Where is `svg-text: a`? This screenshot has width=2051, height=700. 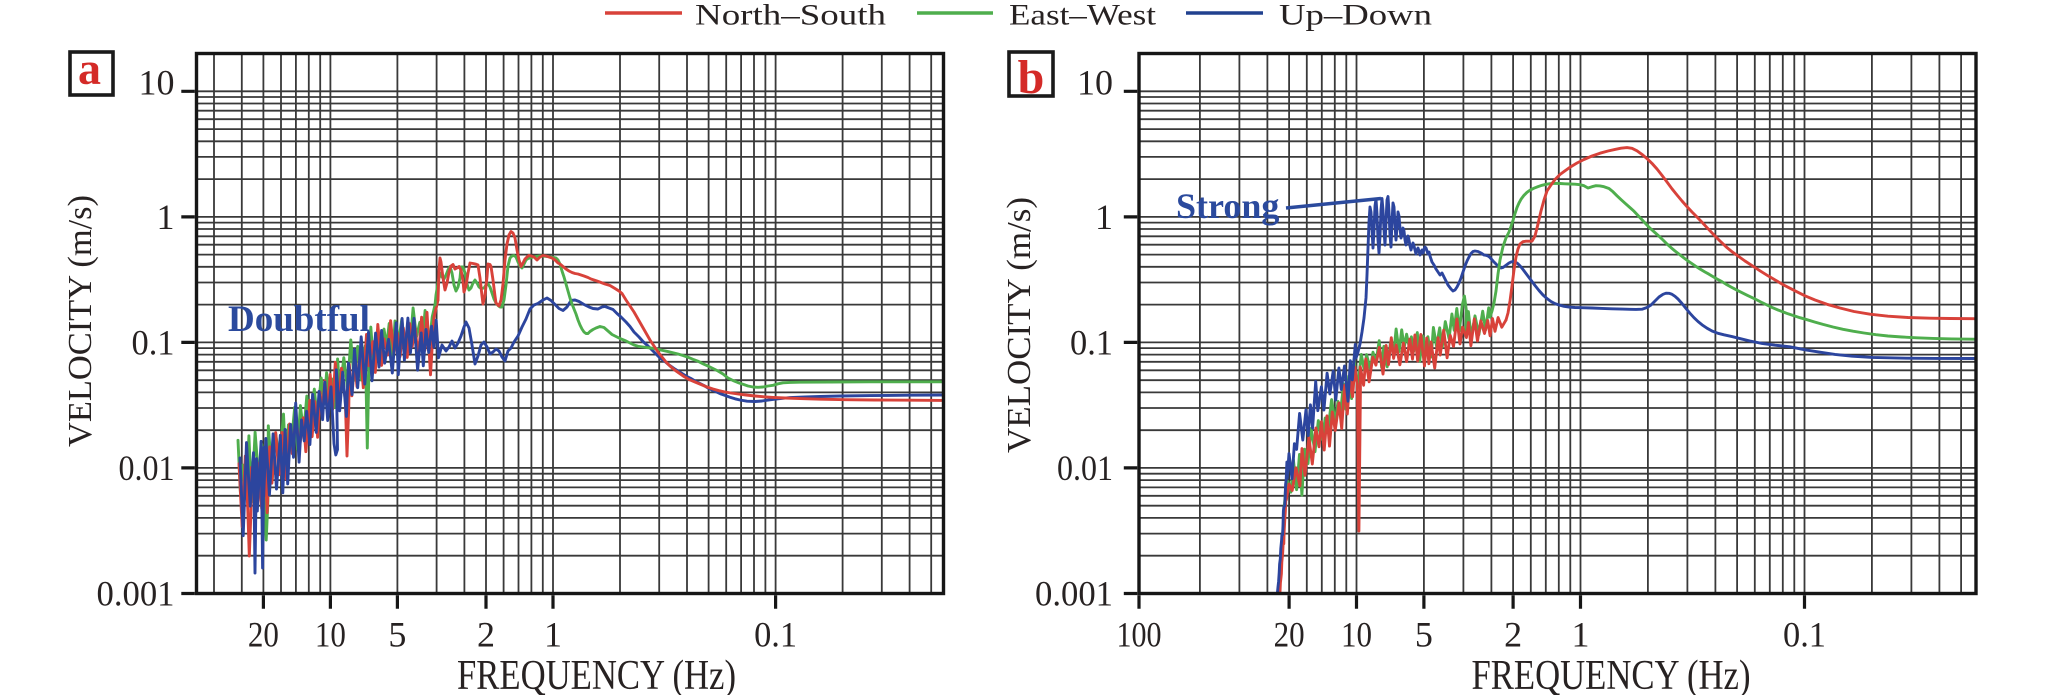
svg-text: a is located at coordinates (89, 68).